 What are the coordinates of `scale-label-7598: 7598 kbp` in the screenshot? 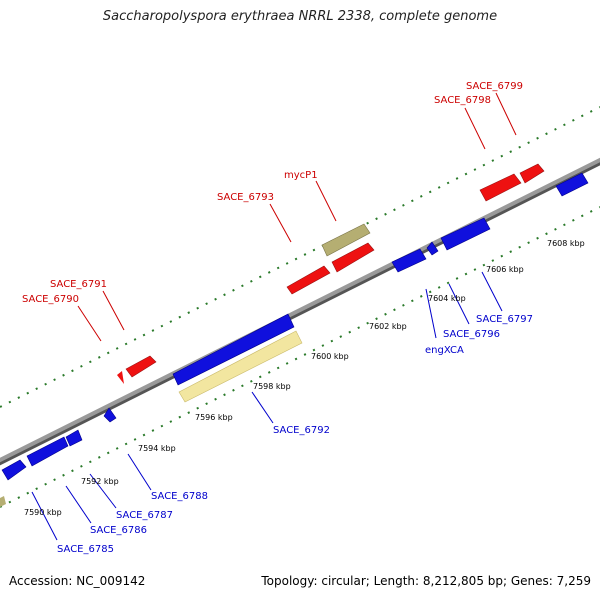 It's located at (272, 386).